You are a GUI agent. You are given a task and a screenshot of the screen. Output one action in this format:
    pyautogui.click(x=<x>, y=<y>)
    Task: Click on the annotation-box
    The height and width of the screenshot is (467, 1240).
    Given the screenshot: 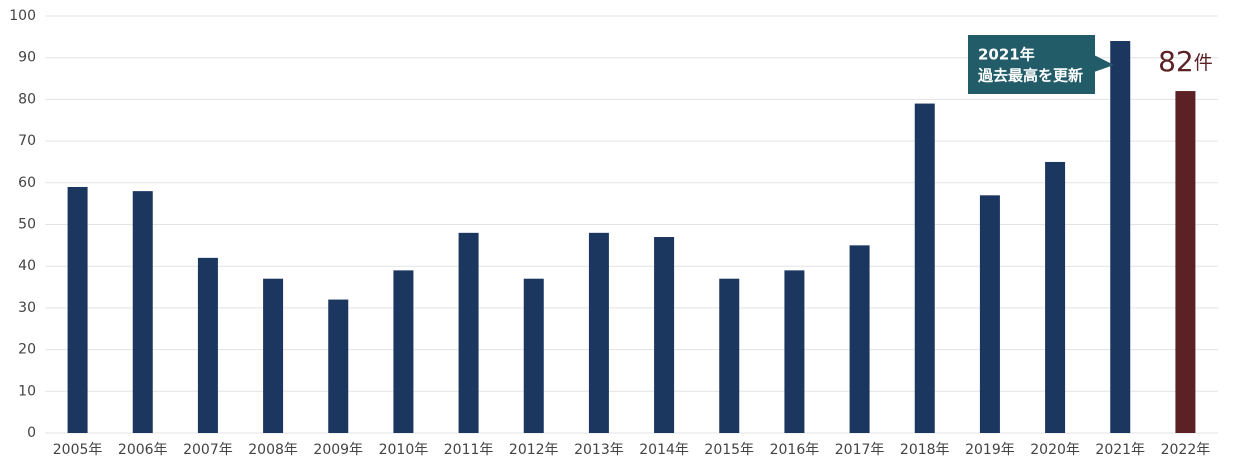 What is the action you would take?
    pyautogui.click(x=1031, y=64)
    